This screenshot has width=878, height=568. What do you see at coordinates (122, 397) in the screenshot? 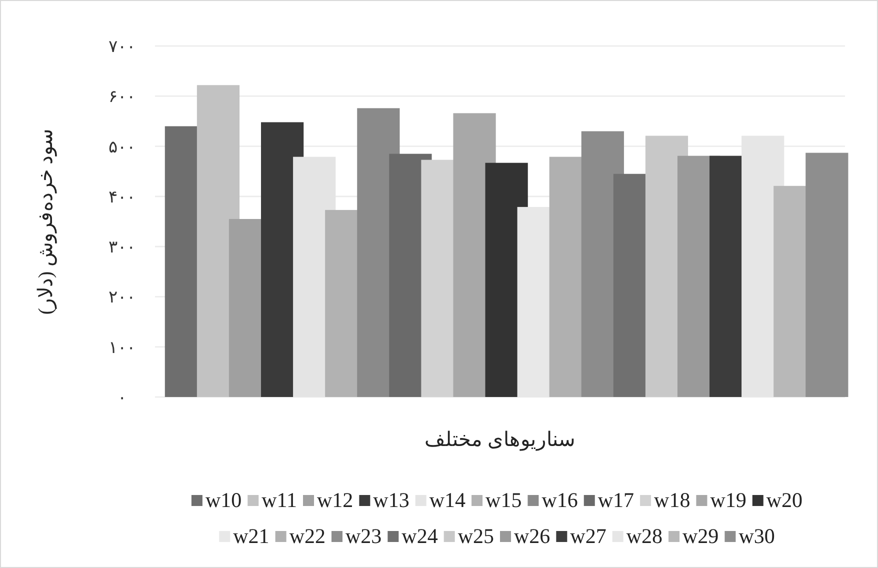
I see `y-tick-label: ۰` at bounding box center [122, 397].